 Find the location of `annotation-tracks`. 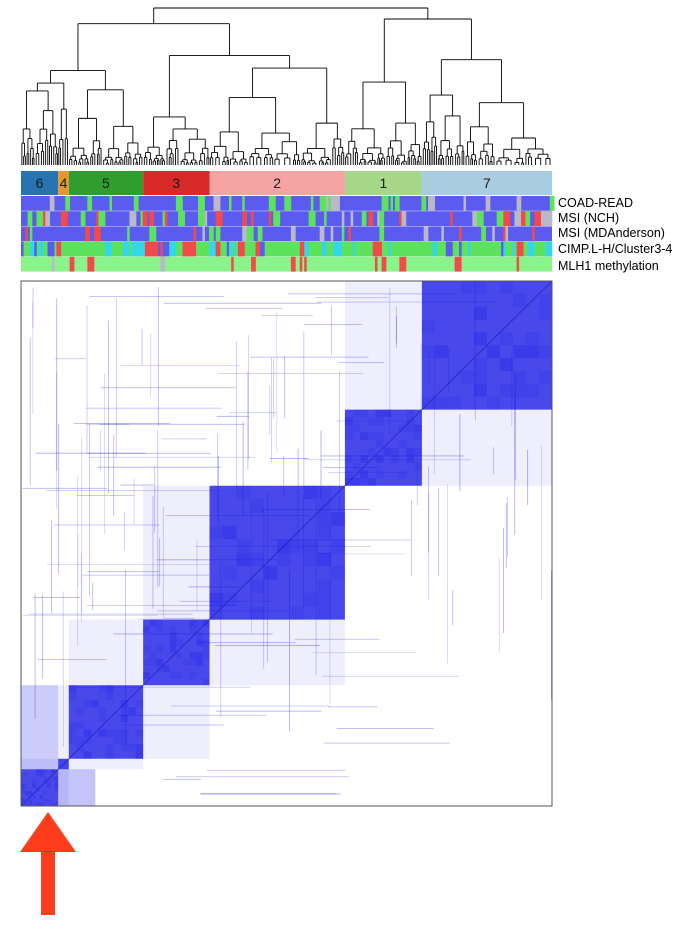

annotation-tracks is located at coordinates (288, 234).